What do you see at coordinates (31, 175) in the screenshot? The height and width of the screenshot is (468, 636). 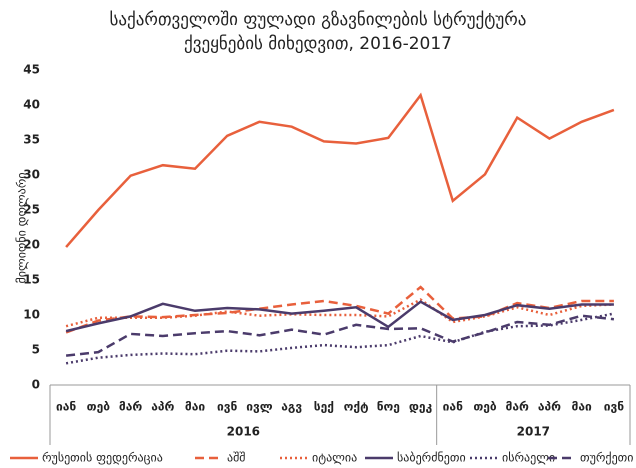 I see `y-tick-label: 30` at bounding box center [31, 175].